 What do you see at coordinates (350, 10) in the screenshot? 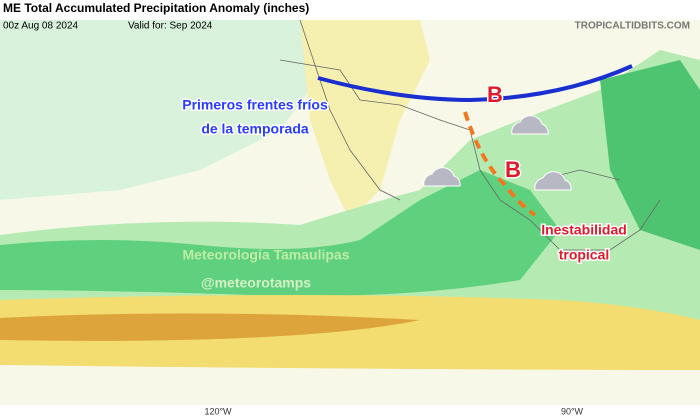
I see `header-bg` at bounding box center [350, 10].